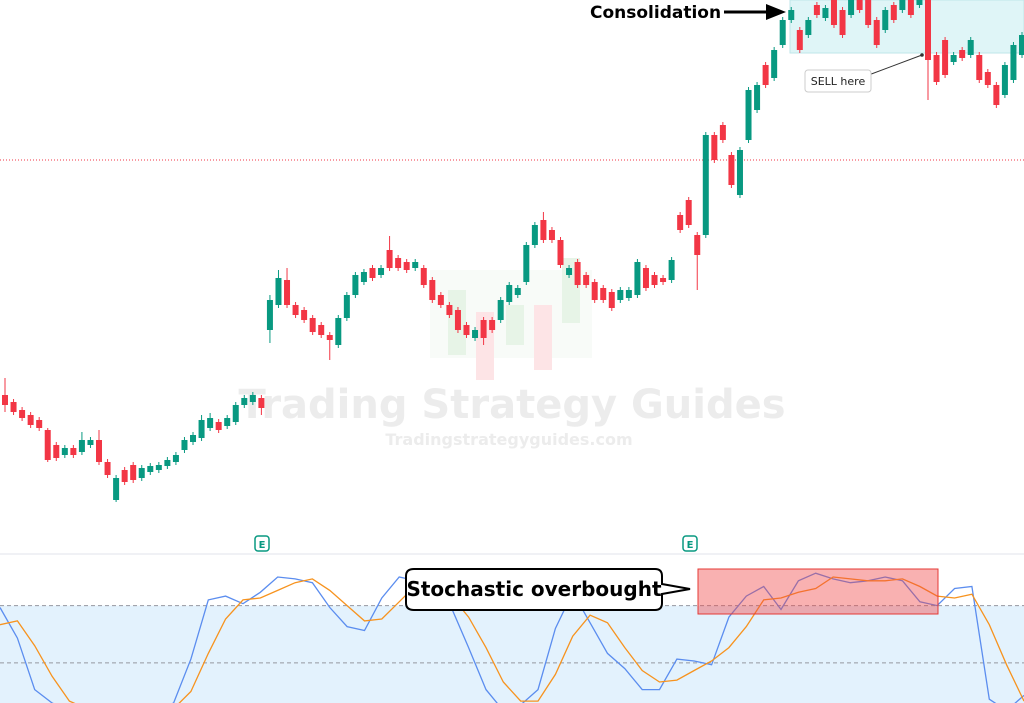  What do you see at coordinates (776, 12) in the screenshot?
I see `arrow-head` at bounding box center [776, 12].